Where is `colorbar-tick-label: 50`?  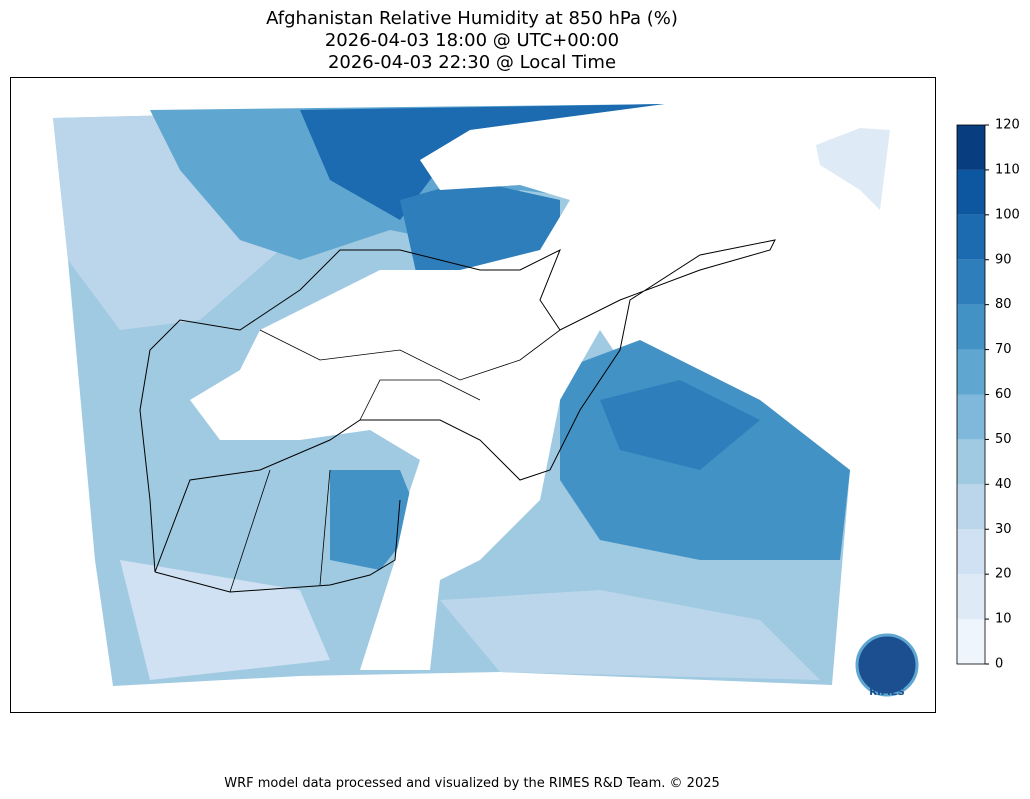 colorbar-tick-label: 50 is located at coordinates (1003, 439).